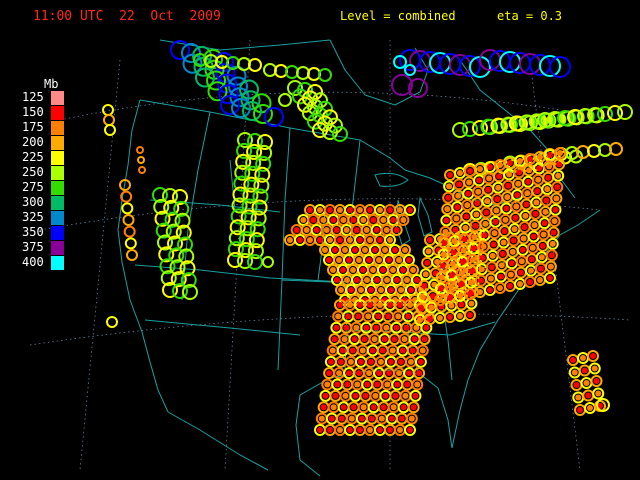  What do you see at coordinates (33, 172) in the screenshot?
I see `legend-label-250: 250` at bounding box center [33, 172].